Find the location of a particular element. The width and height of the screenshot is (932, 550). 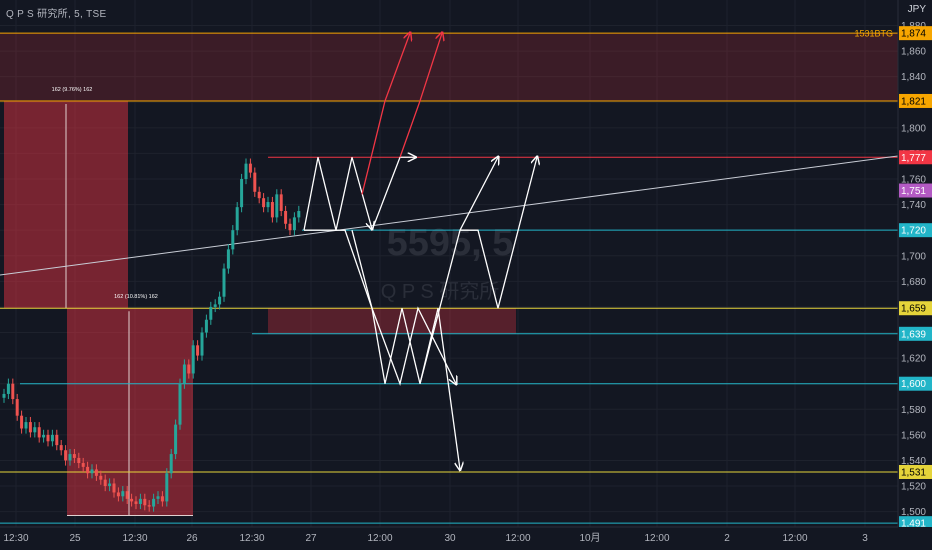

measure-label-lower: 162 (10.81%) 162 is located at coordinates (136, 297).